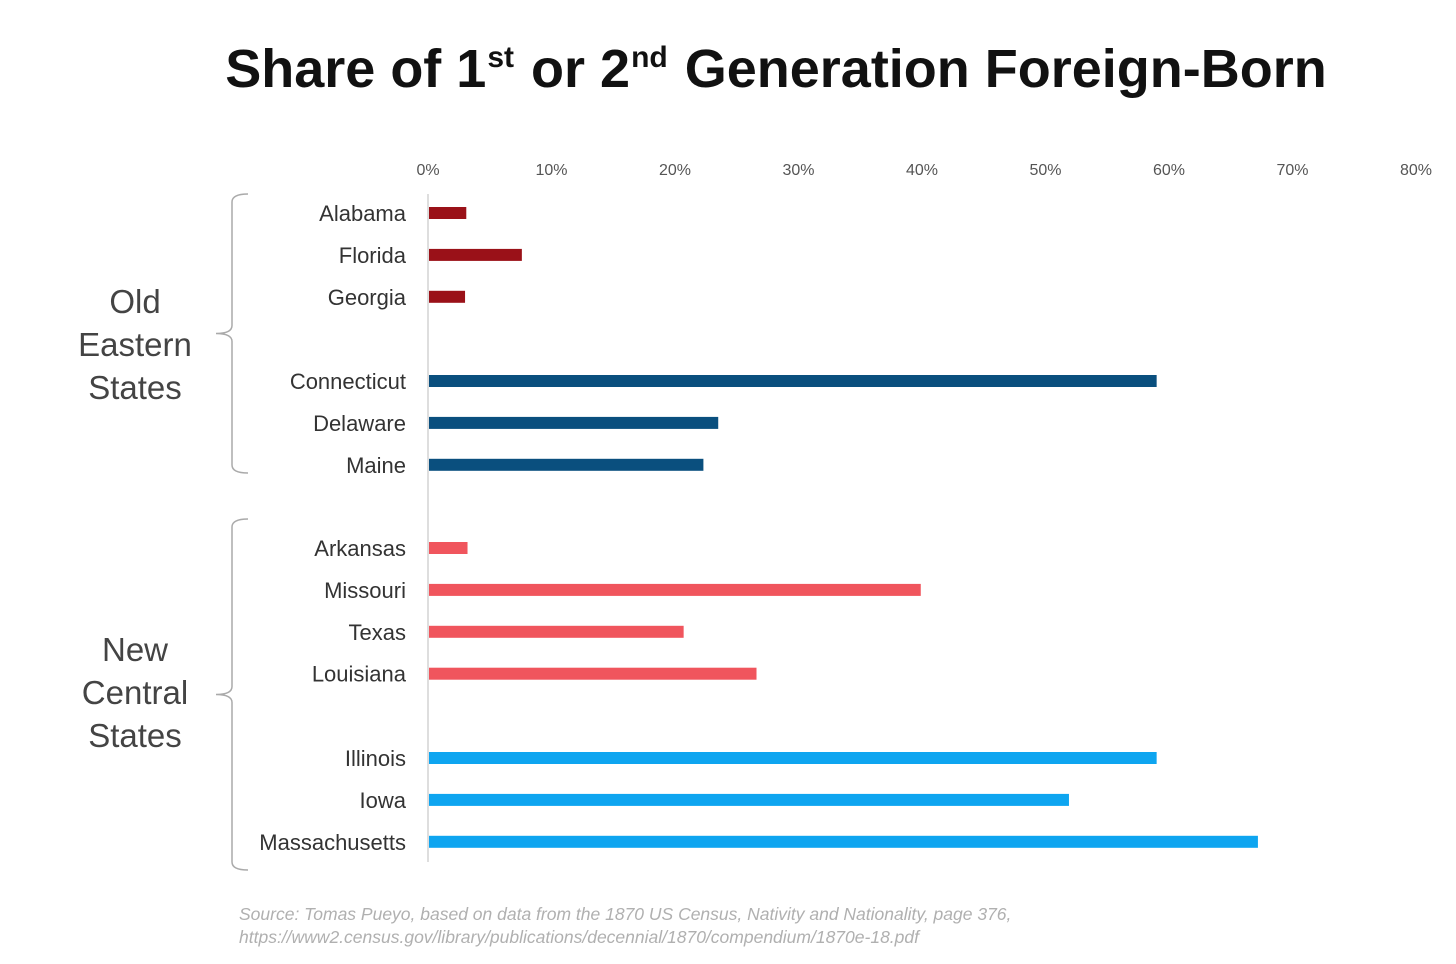 The image size is (1456, 964). What do you see at coordinates (363, 213) in the screenshot?
I see `category-label: Alabama` at bounding box center [363, 213].